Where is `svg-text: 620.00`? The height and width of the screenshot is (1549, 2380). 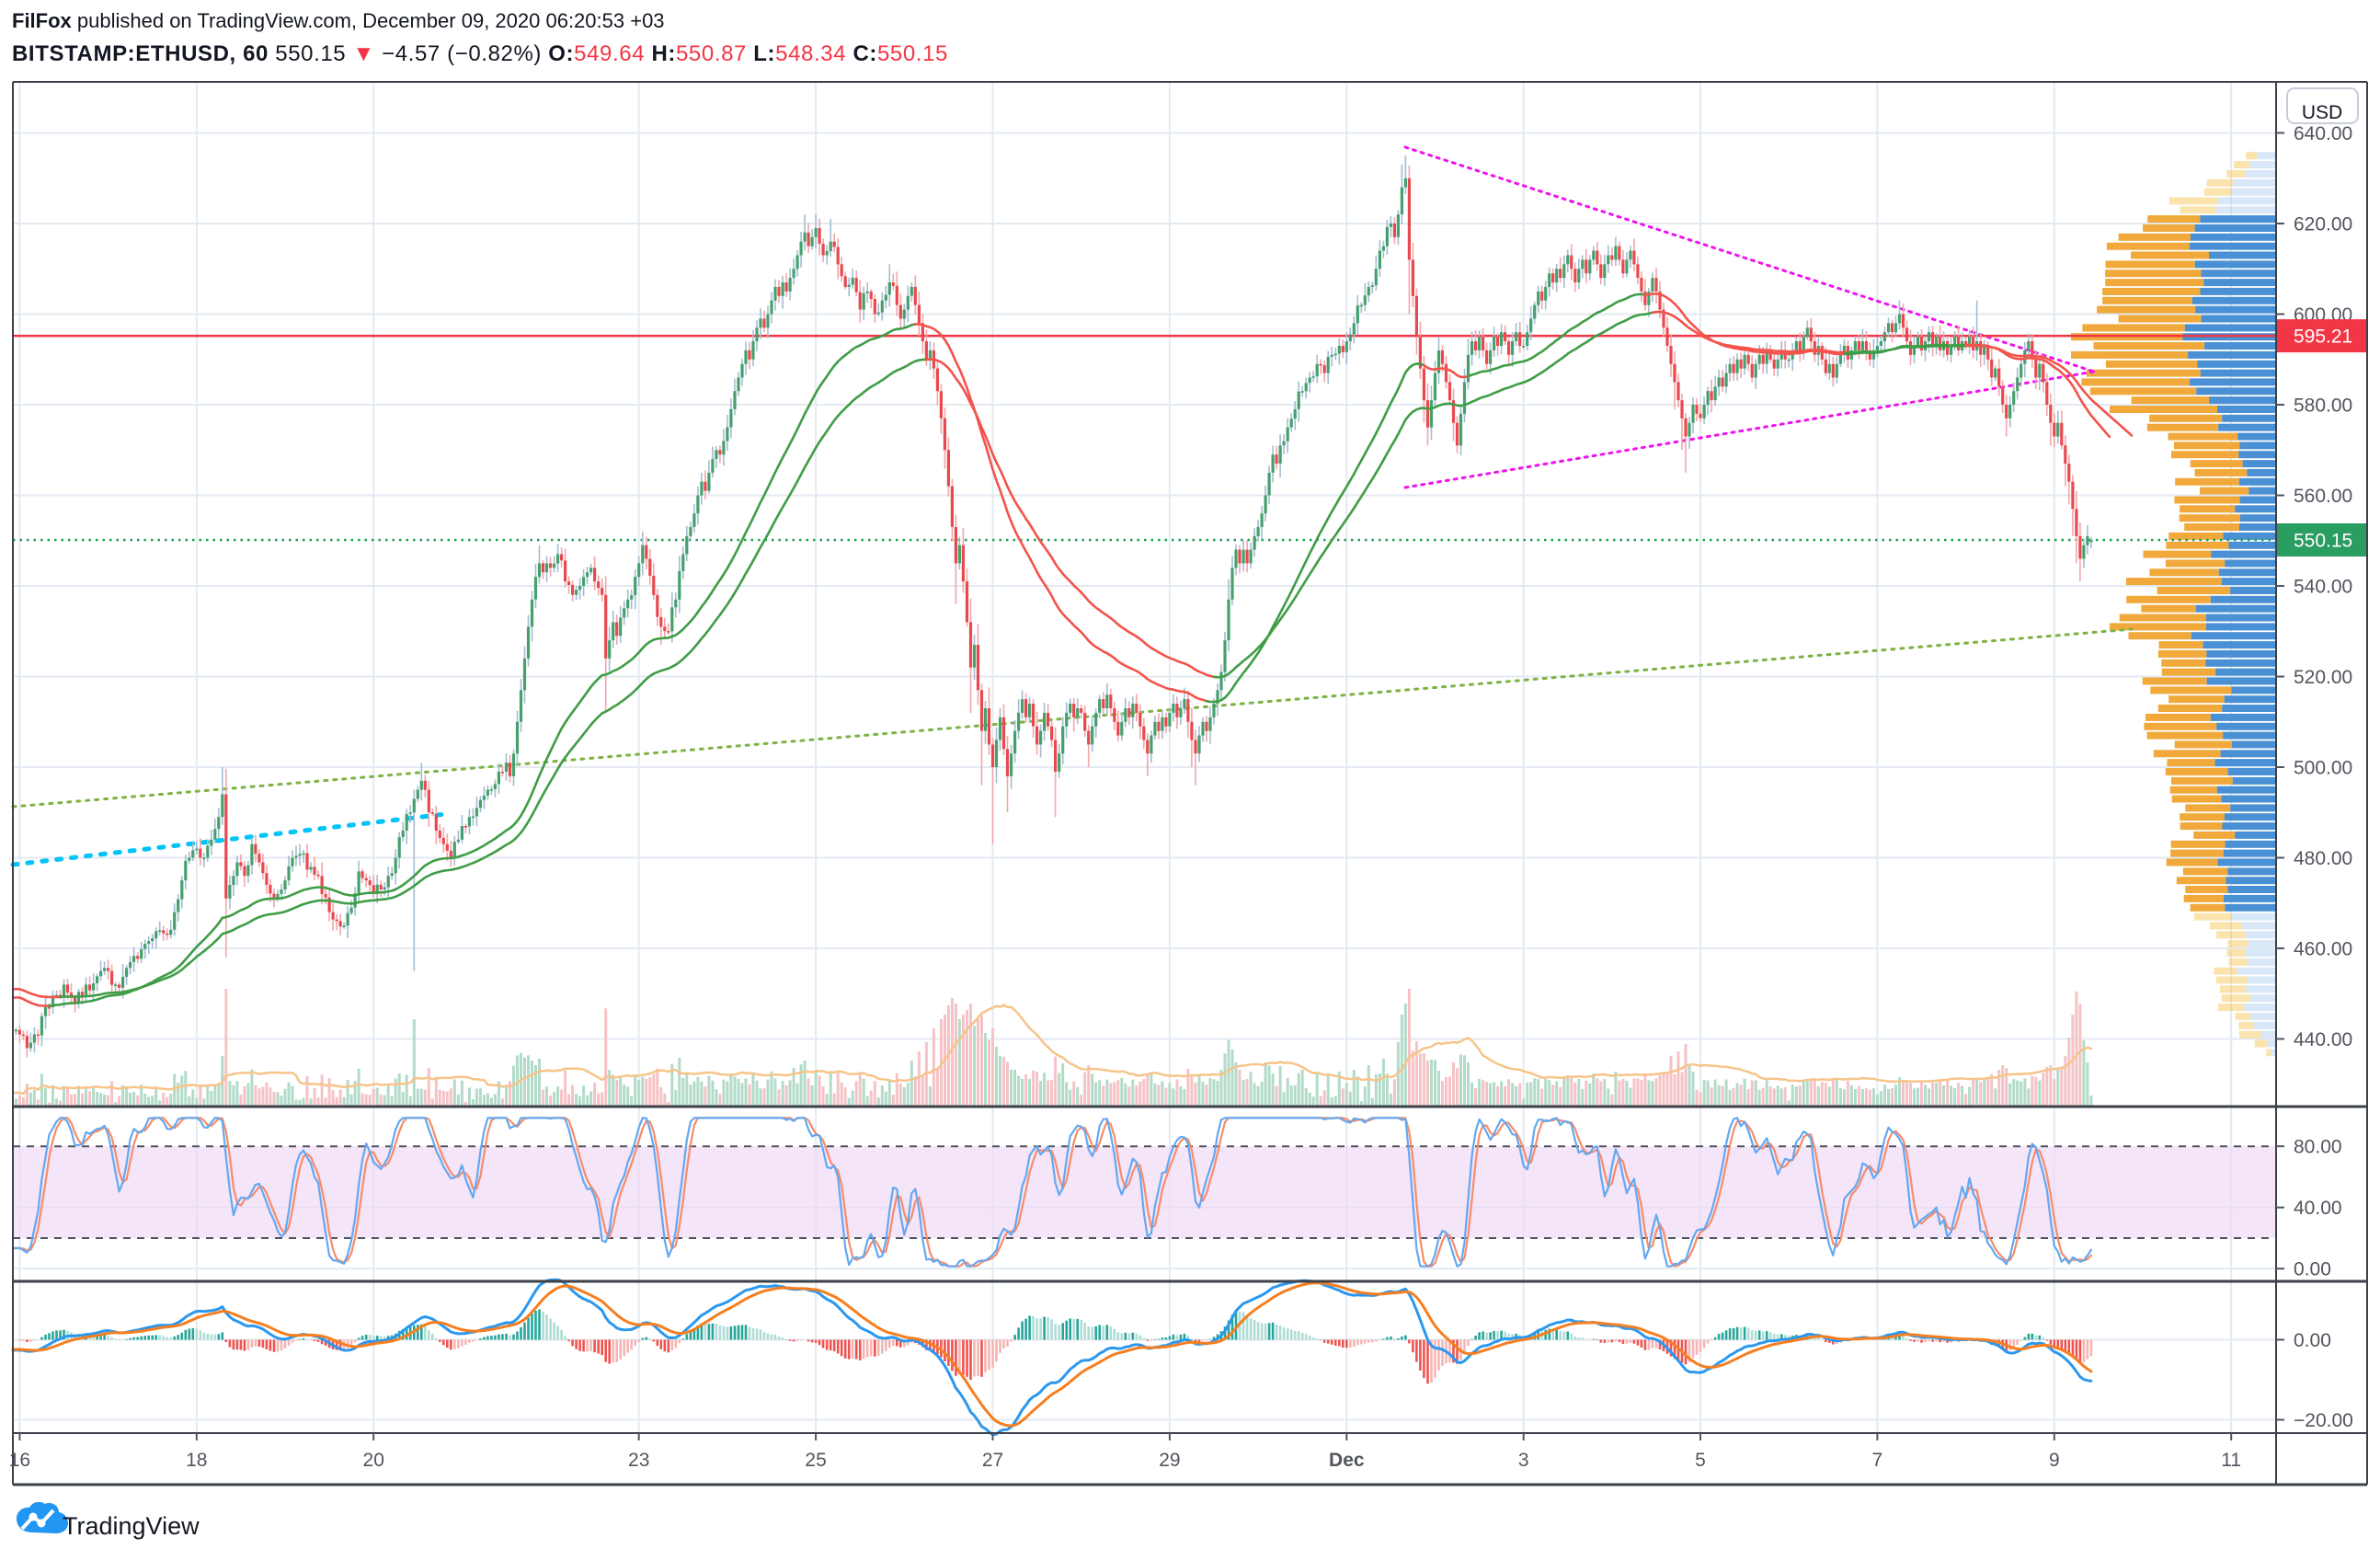 svg-text: 620.00 is located at coordinates (2323, 225).